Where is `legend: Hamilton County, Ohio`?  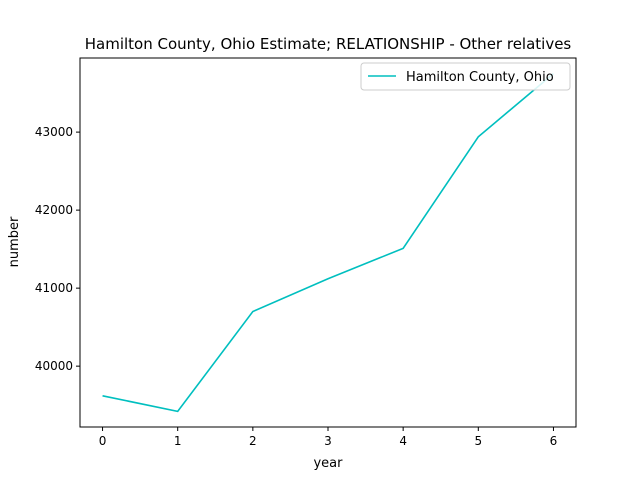
legend: Hamilton County, Ohio is located at coordinates (465, 76).